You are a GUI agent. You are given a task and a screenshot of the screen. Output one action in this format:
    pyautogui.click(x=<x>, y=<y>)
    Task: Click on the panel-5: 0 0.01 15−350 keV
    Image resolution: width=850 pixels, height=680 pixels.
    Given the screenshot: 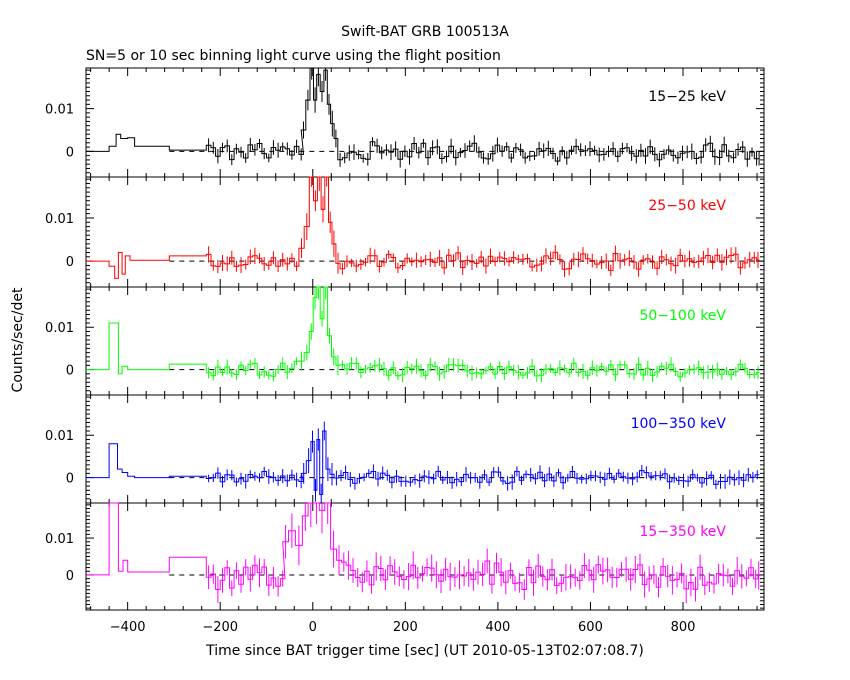 What is the action you would take?
    pyautogui.click(x=405, y=556)
    